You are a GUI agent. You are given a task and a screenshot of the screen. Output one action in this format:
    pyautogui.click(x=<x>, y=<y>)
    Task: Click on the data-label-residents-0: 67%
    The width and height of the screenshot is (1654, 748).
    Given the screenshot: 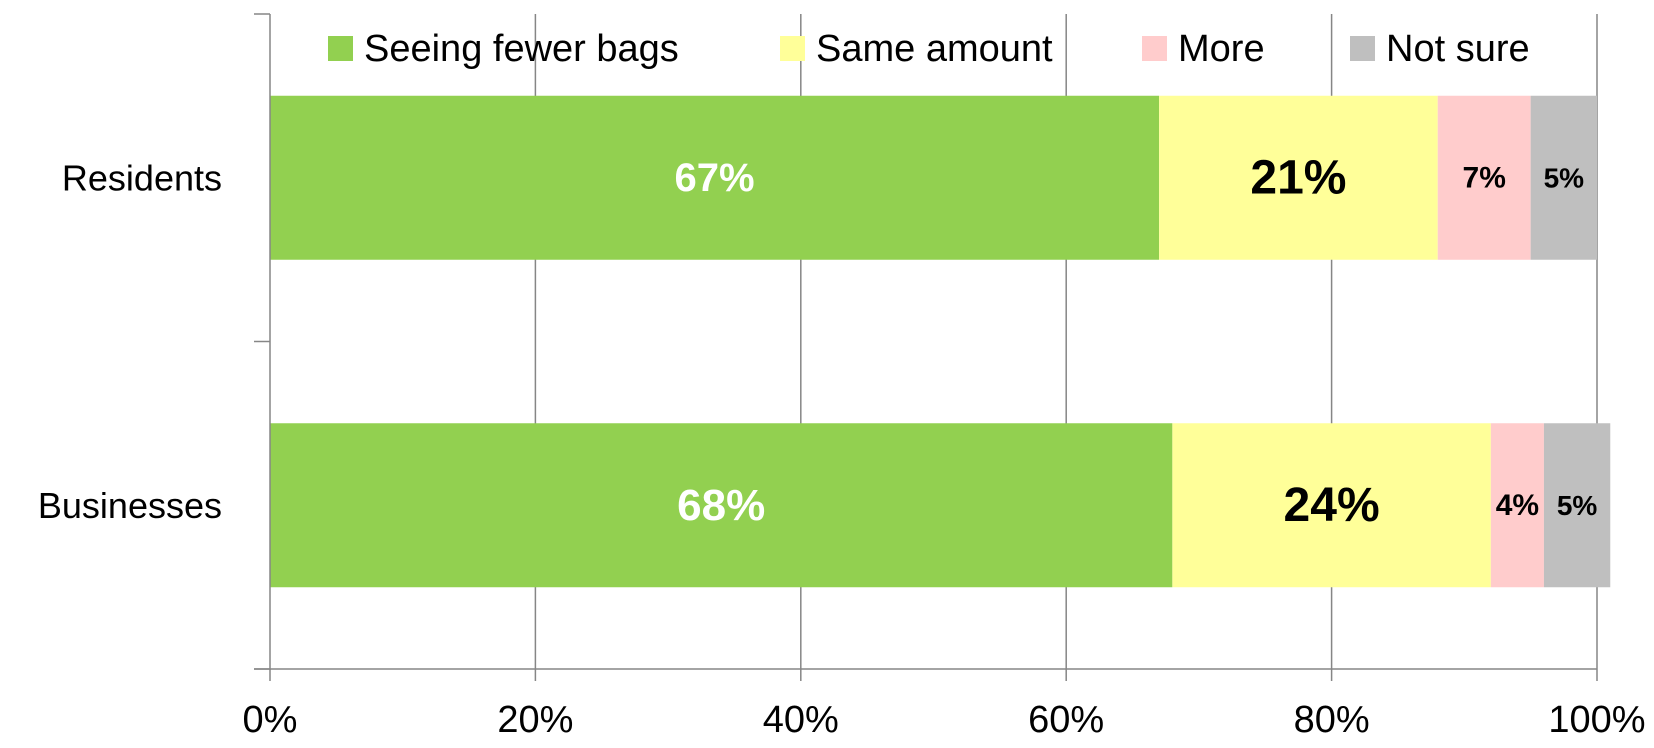 What is the action you would take?
    pyautogui.click(x=715, y=178)
    